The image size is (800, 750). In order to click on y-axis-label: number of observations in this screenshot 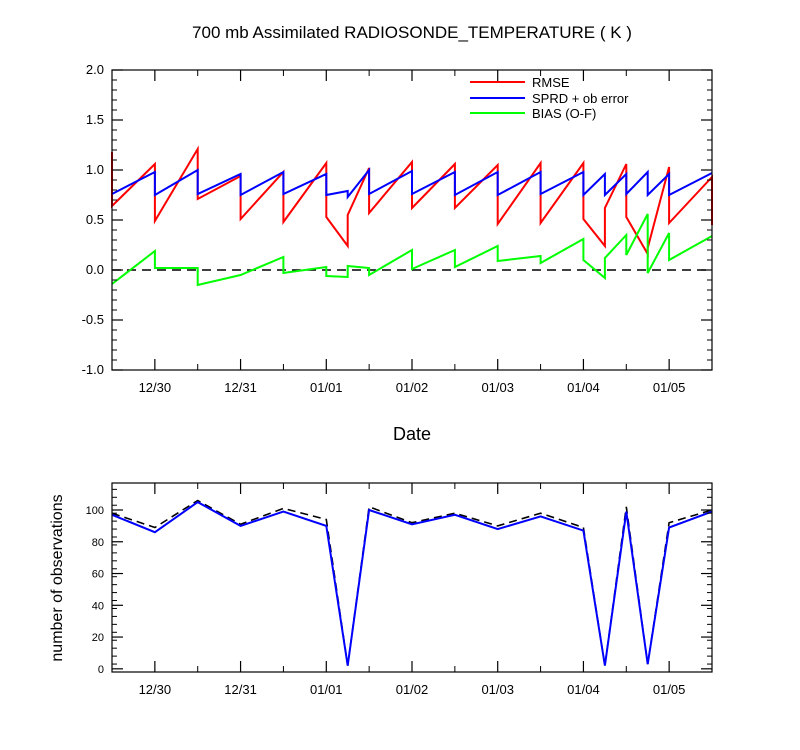, I will do `click(57, 577)`.